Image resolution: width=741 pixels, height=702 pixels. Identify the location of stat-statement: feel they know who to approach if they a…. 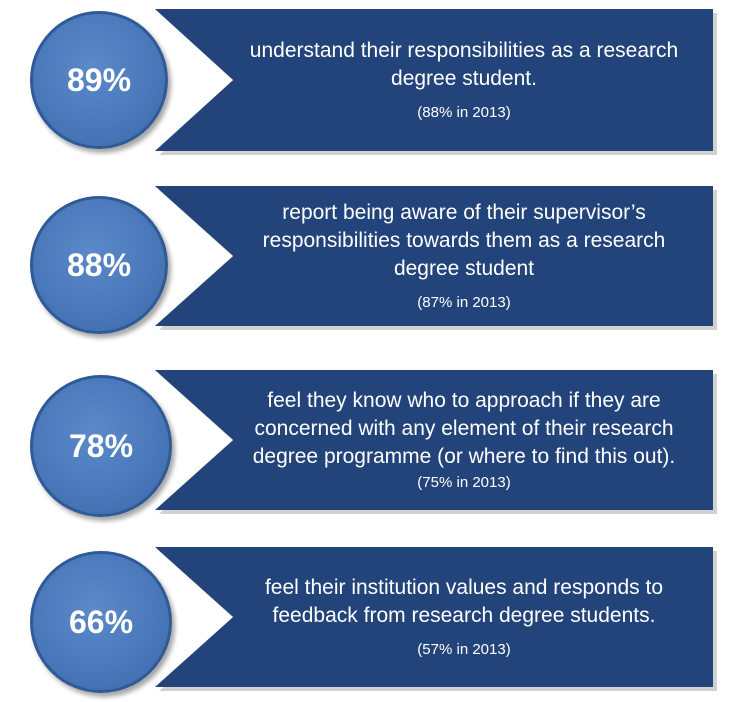
(464, 428).